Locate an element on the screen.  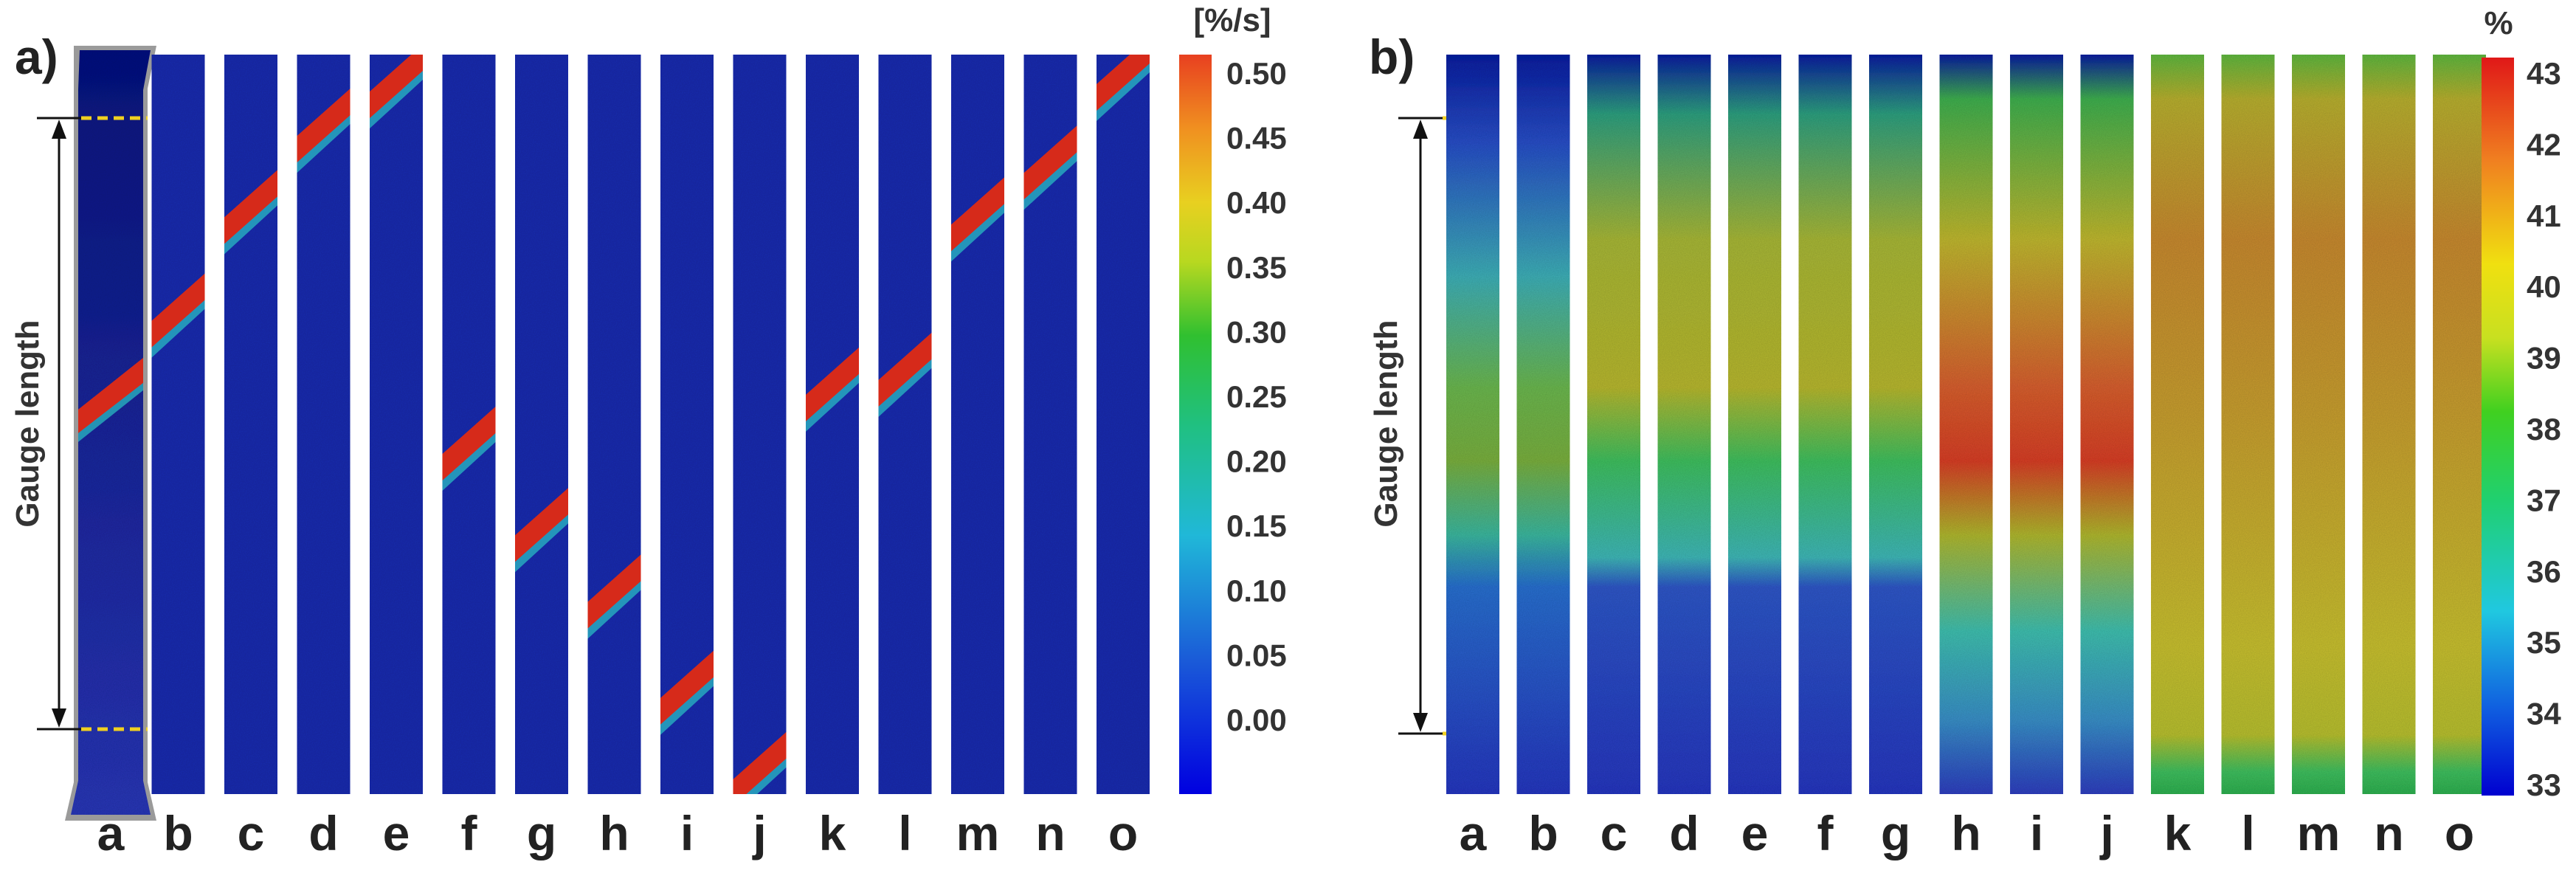
strip-a-m is located at coordinates (977, 425).